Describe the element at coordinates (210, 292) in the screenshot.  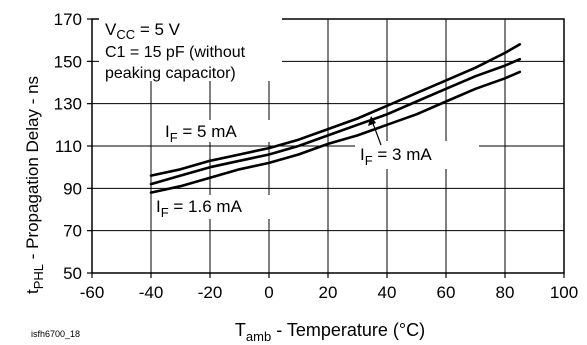
I see `x-tick-label: -20` at that location.